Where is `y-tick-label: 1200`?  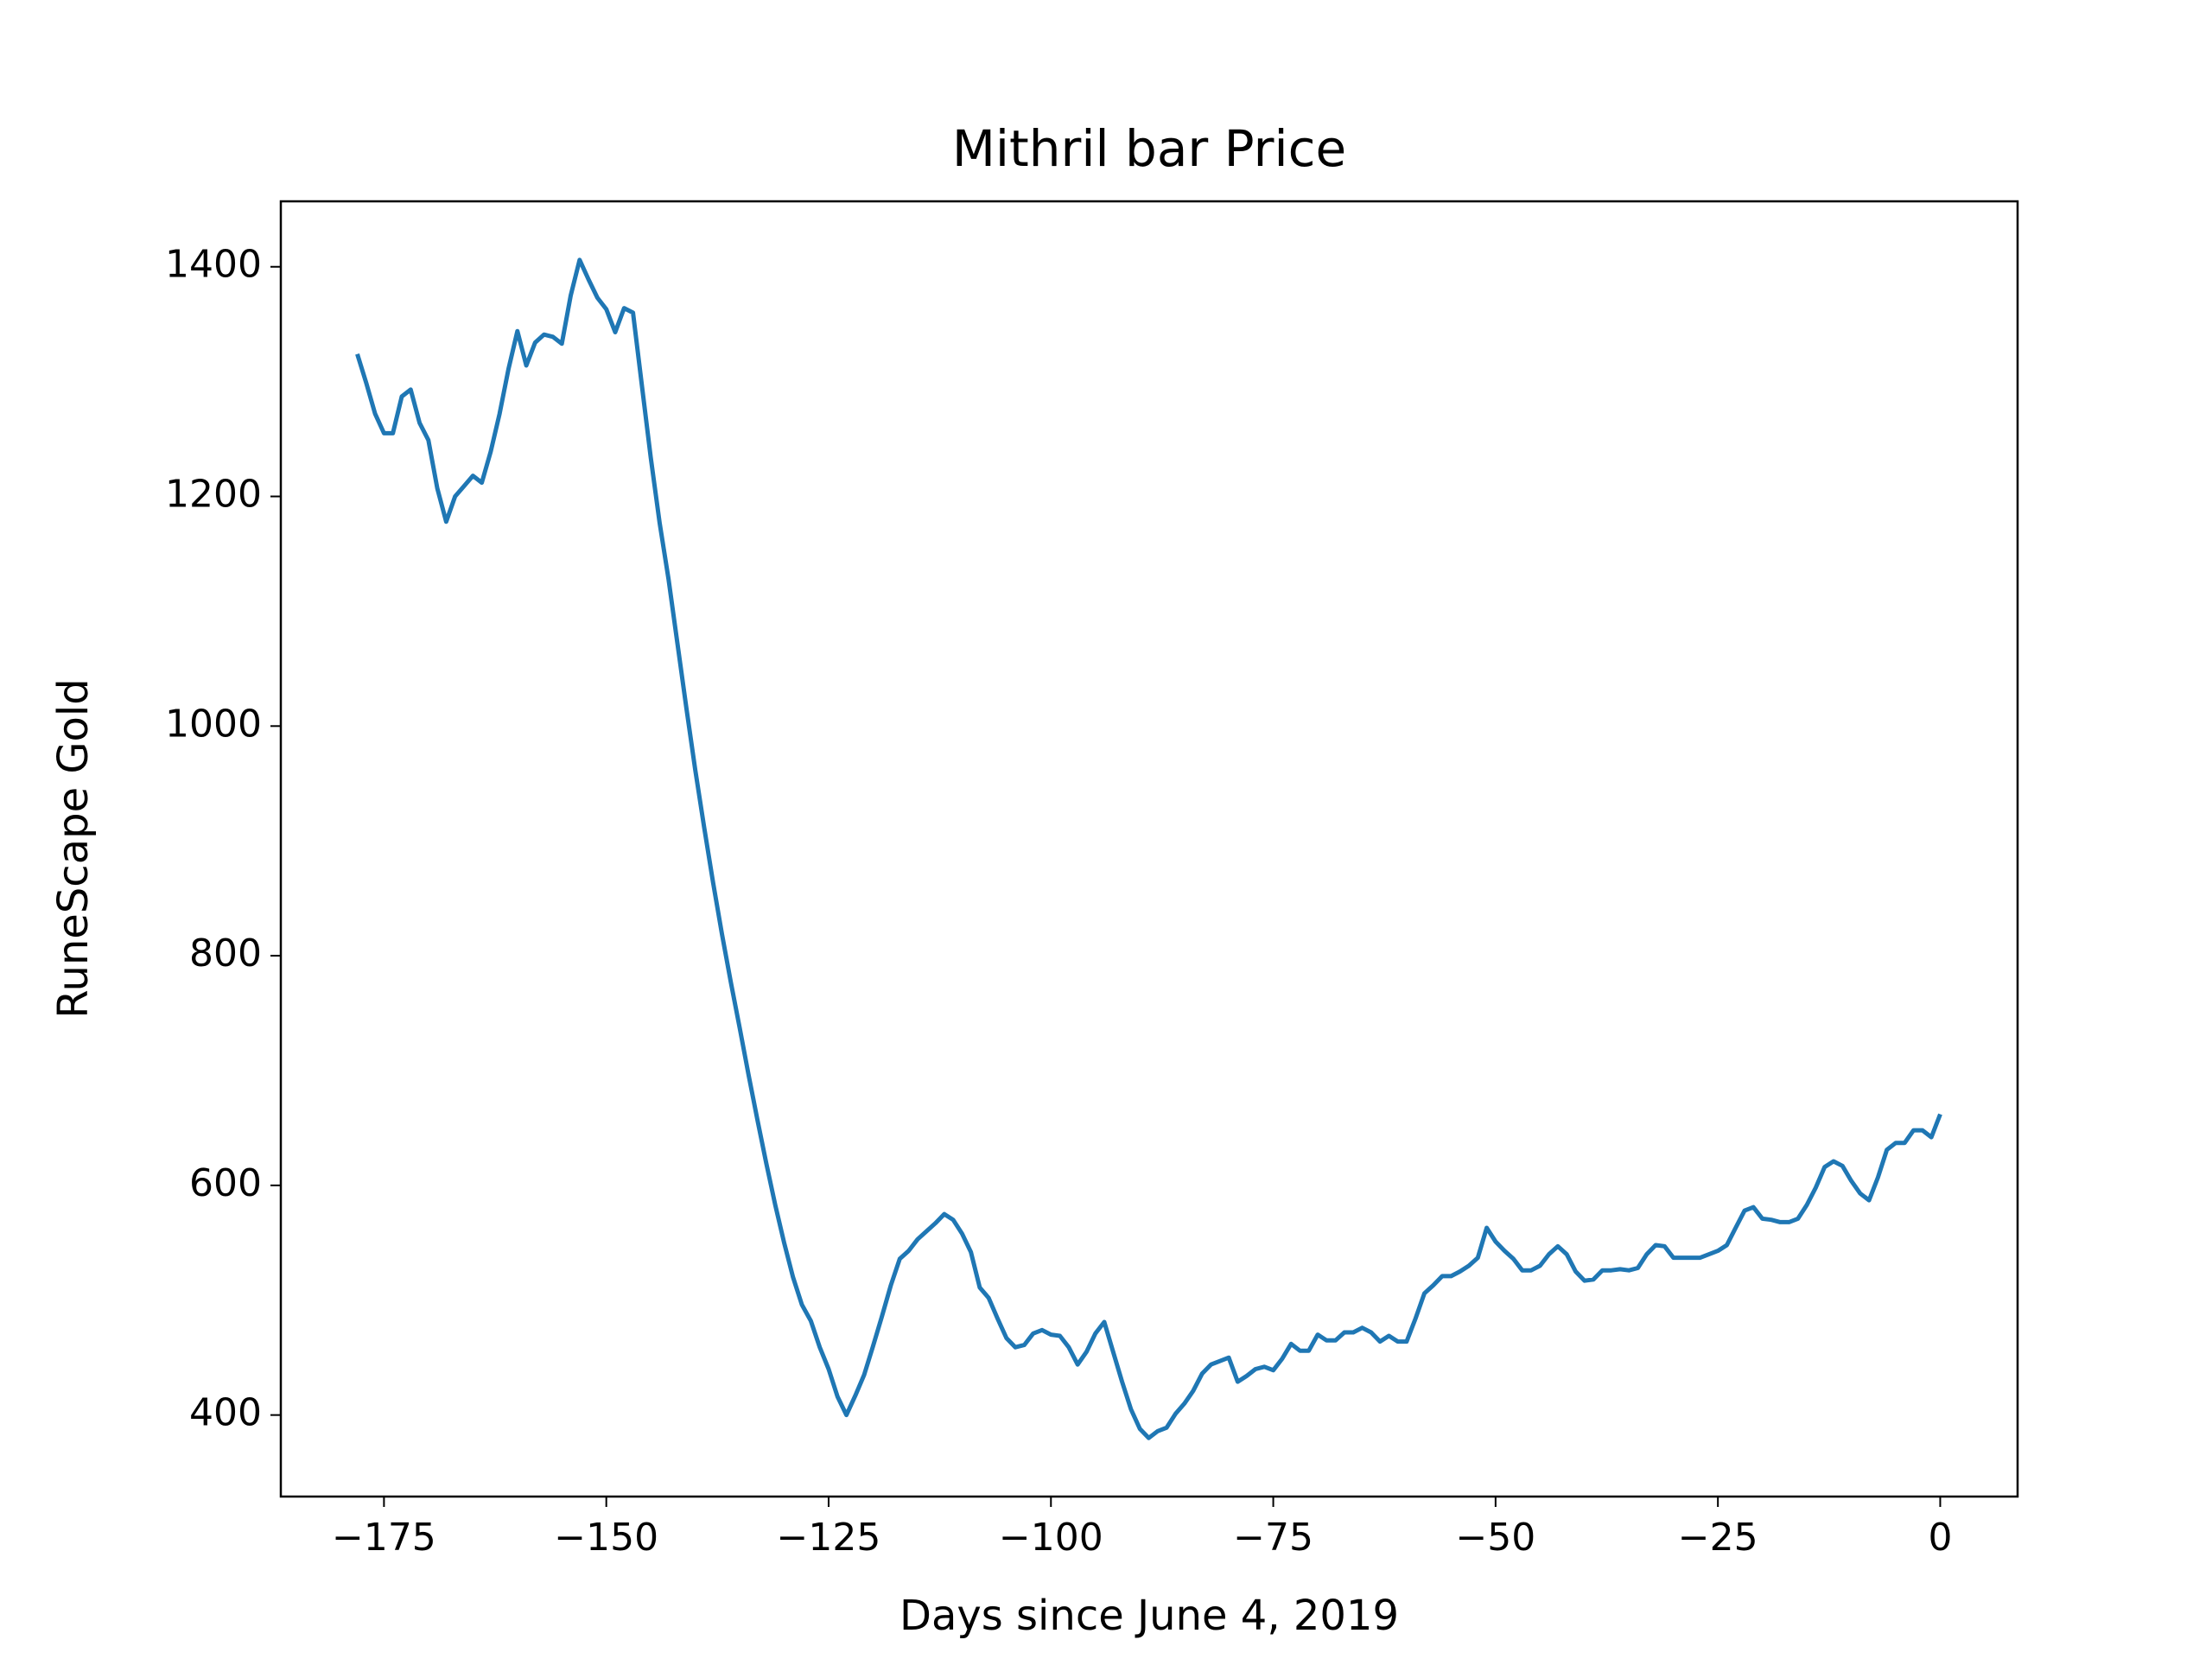 y-tick-label: 1200 is located at coordinates (213, 495).